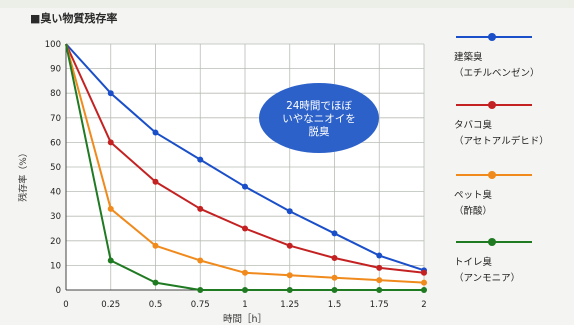 Image resolution: width=574 pixels, height=325 pixels. What do you see at coordinates (289, 305) in the screenshot?
I see `x-tick-label-5: 1.25` at bounding box center [289, 305].